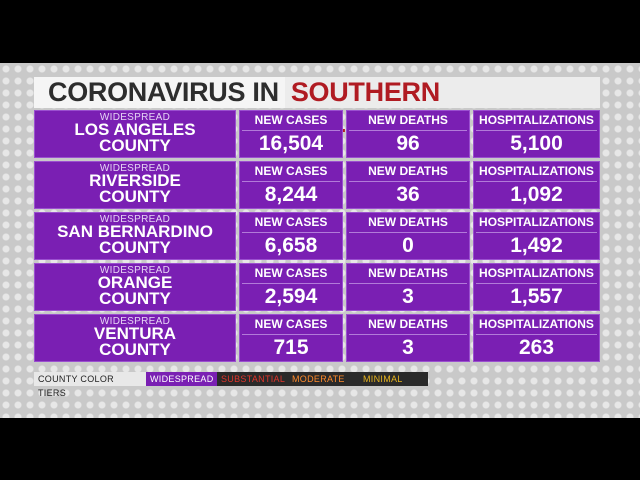  I want to click on new-deaths-cell: NEW DEATHS 36, so click(408, 185).